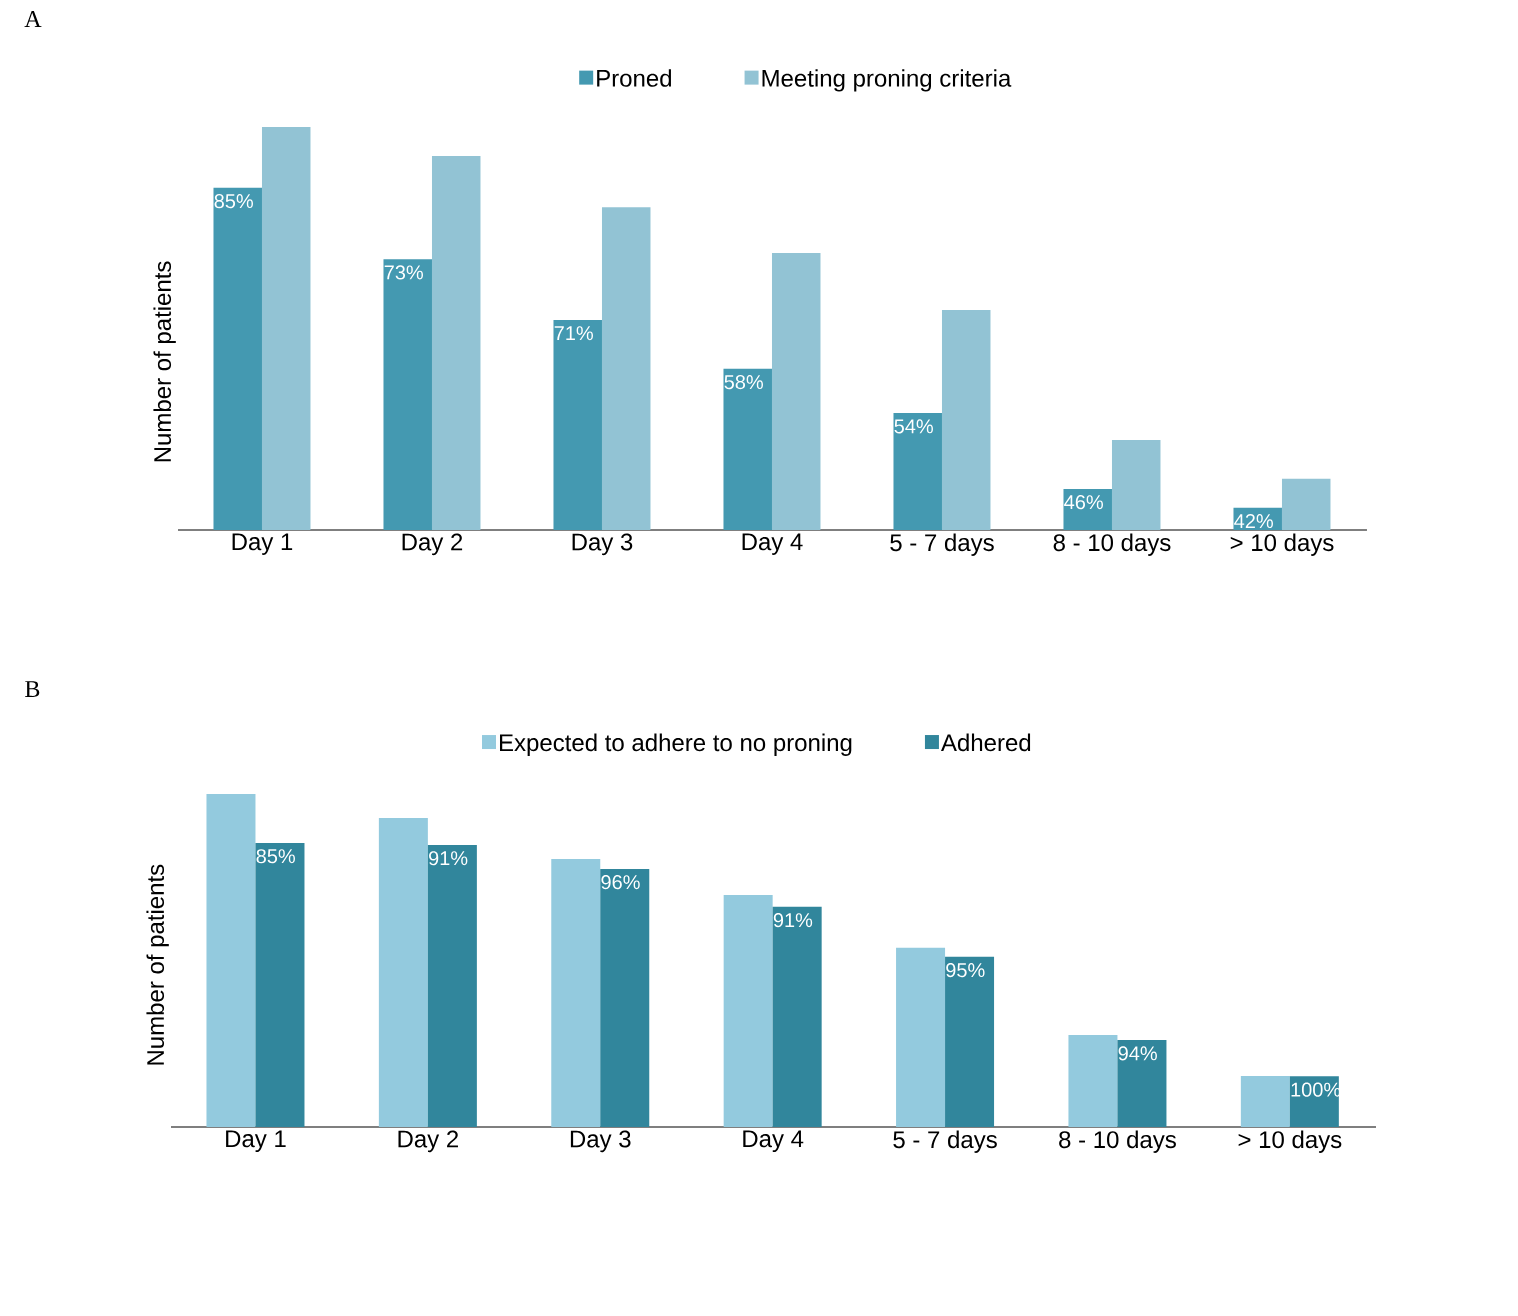 This screenshot has width=1518, height=1316. What do you see at coordinates (676, 744) in the screenshot?
I see `legend-label: Expected to adhere to no proning` at bounding box center [676, 744].